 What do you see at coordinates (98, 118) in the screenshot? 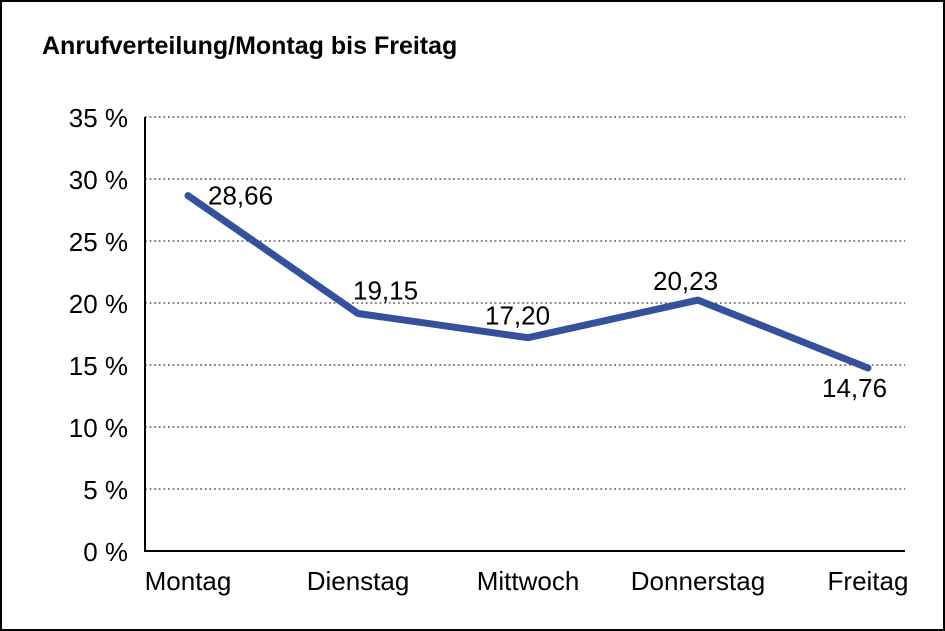
I see `y-tick-label: 35 %` at bounding box center [98, 118].